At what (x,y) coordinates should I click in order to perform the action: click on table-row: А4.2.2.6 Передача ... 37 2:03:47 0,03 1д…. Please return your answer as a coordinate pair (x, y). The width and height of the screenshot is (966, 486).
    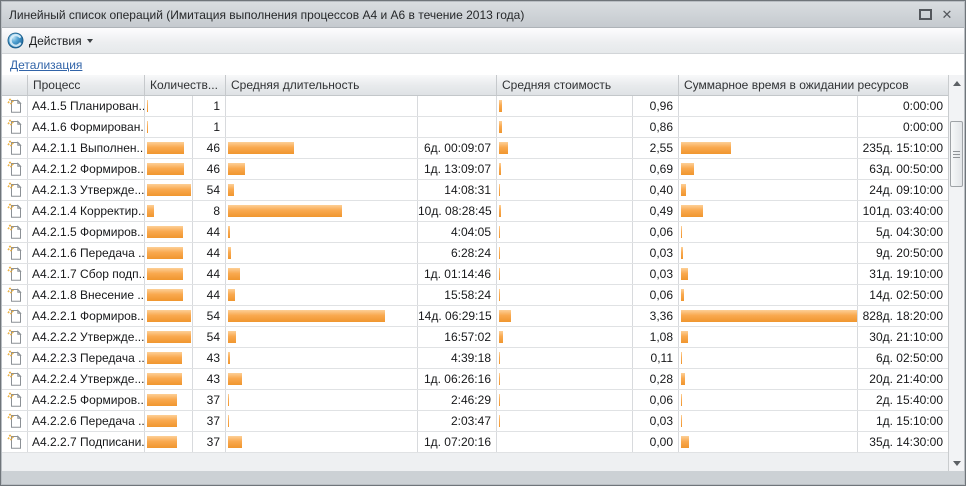
    Looking at the image, I should click on (475, 421).